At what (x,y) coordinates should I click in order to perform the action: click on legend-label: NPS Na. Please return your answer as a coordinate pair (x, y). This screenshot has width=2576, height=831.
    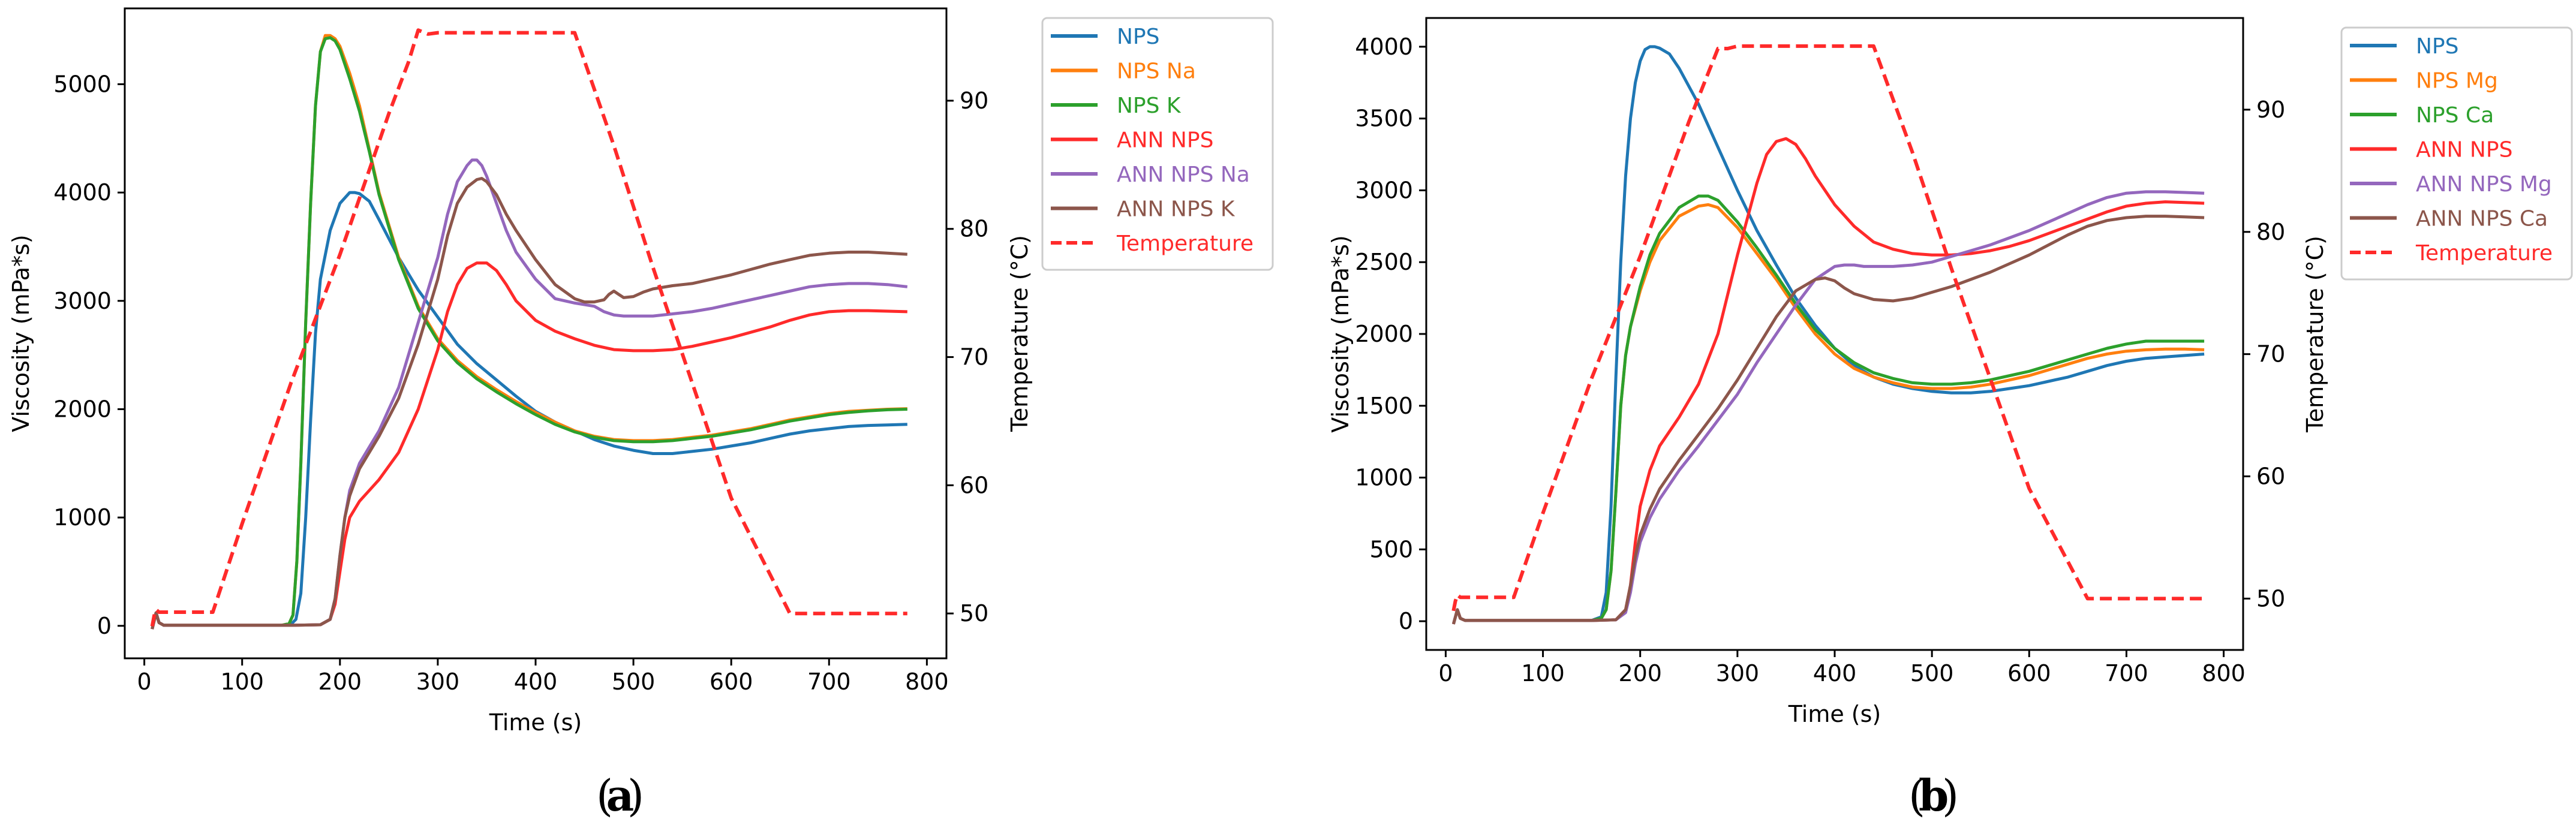
    Looking at the image, I should click on (1157, 71).